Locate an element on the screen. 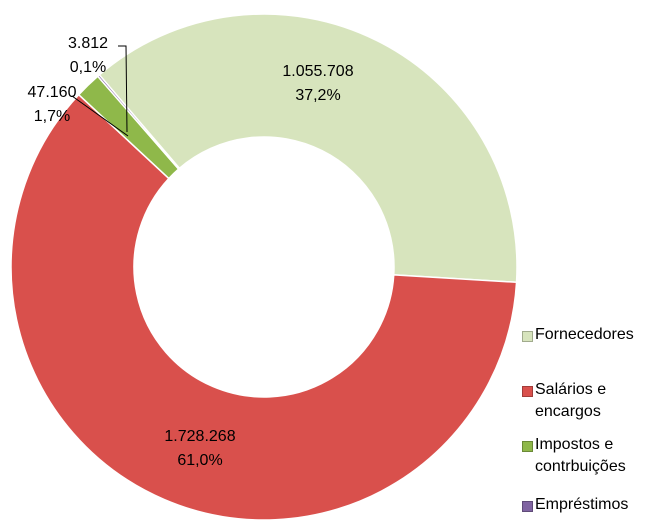 This screenshot has width=650, height=523. legend-item: Salários e encargos is located at coordinates (581, 401).